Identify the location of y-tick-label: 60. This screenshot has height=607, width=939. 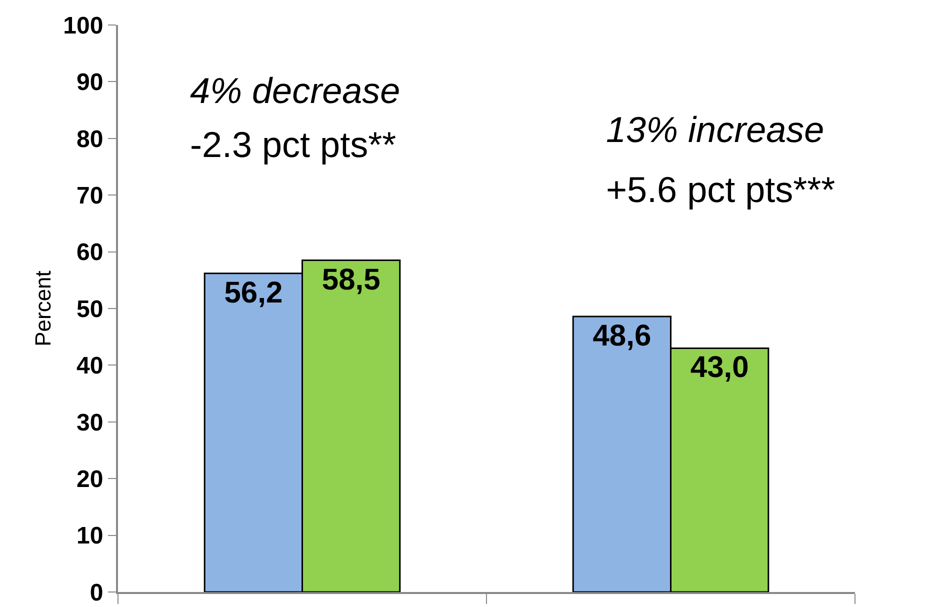
(90, 252).